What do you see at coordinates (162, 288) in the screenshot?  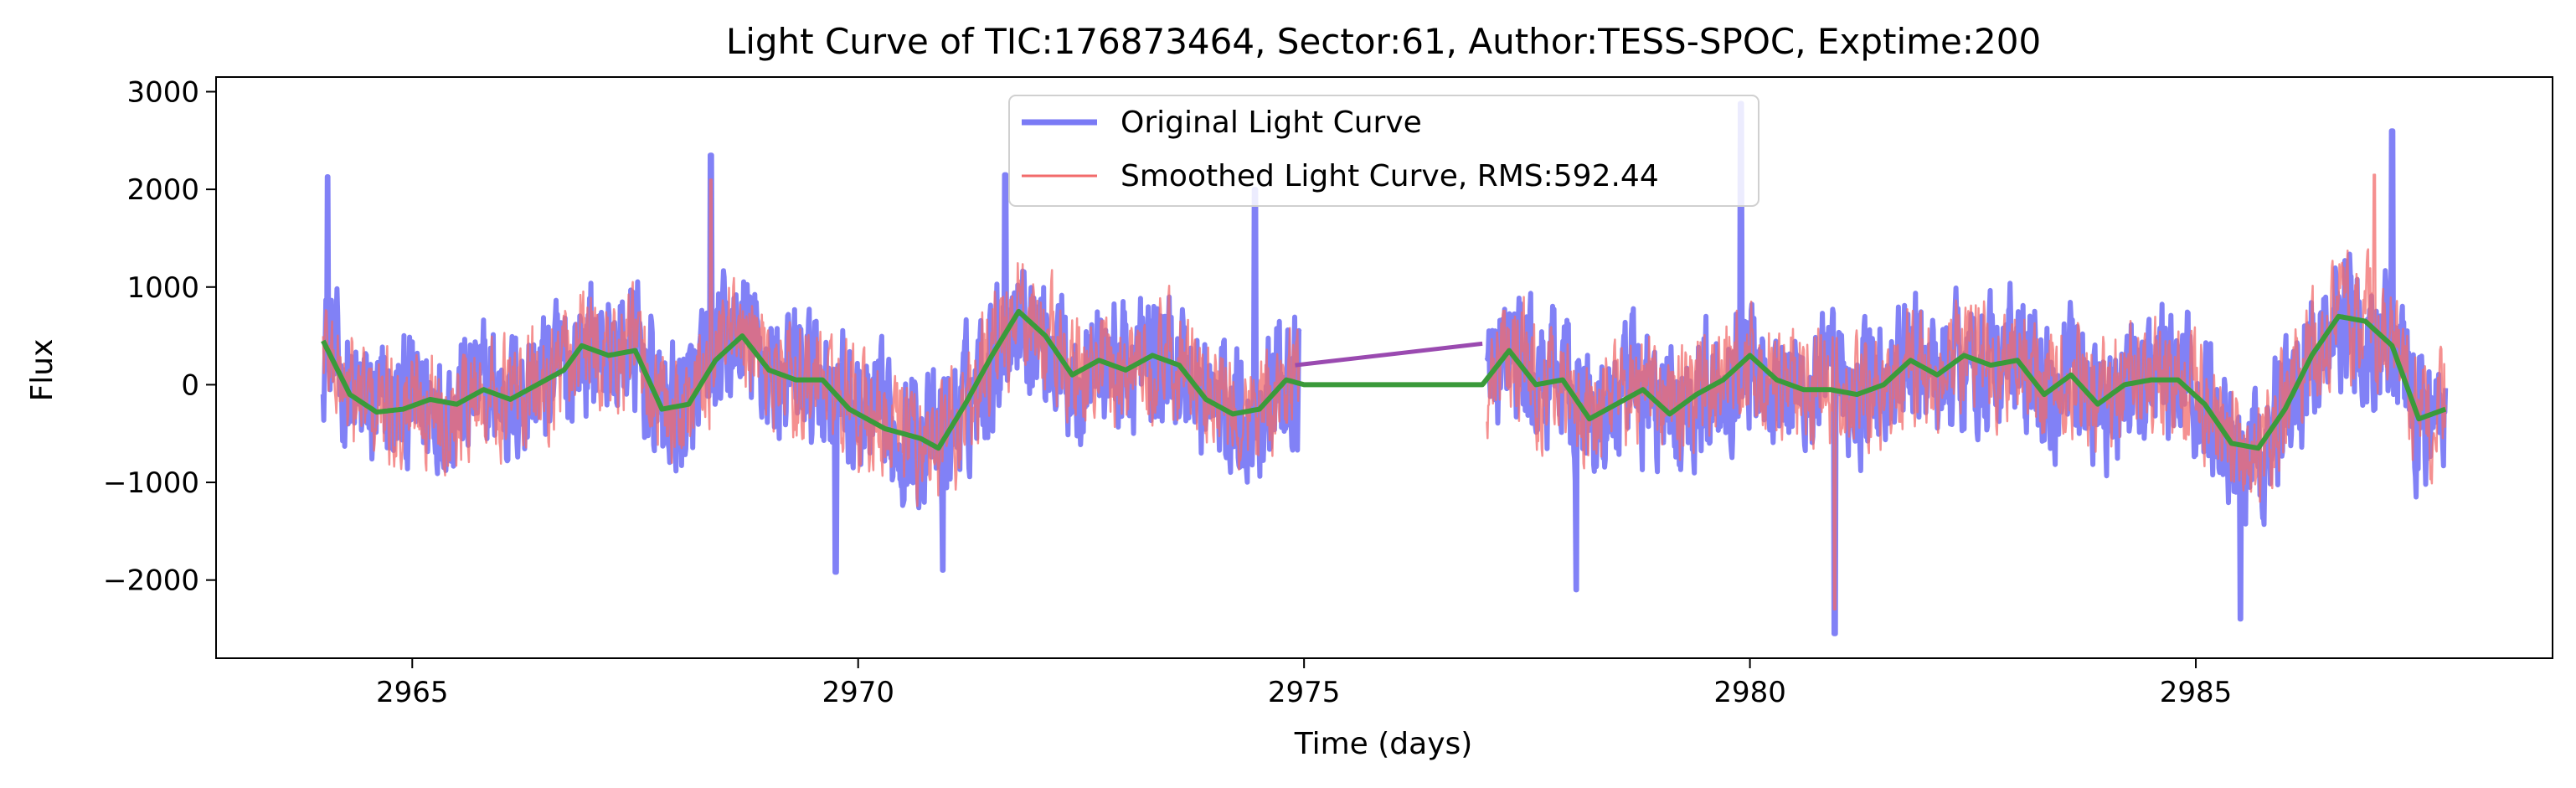 I see `y-tick-label: 1000` at bounding box center [162, 288].